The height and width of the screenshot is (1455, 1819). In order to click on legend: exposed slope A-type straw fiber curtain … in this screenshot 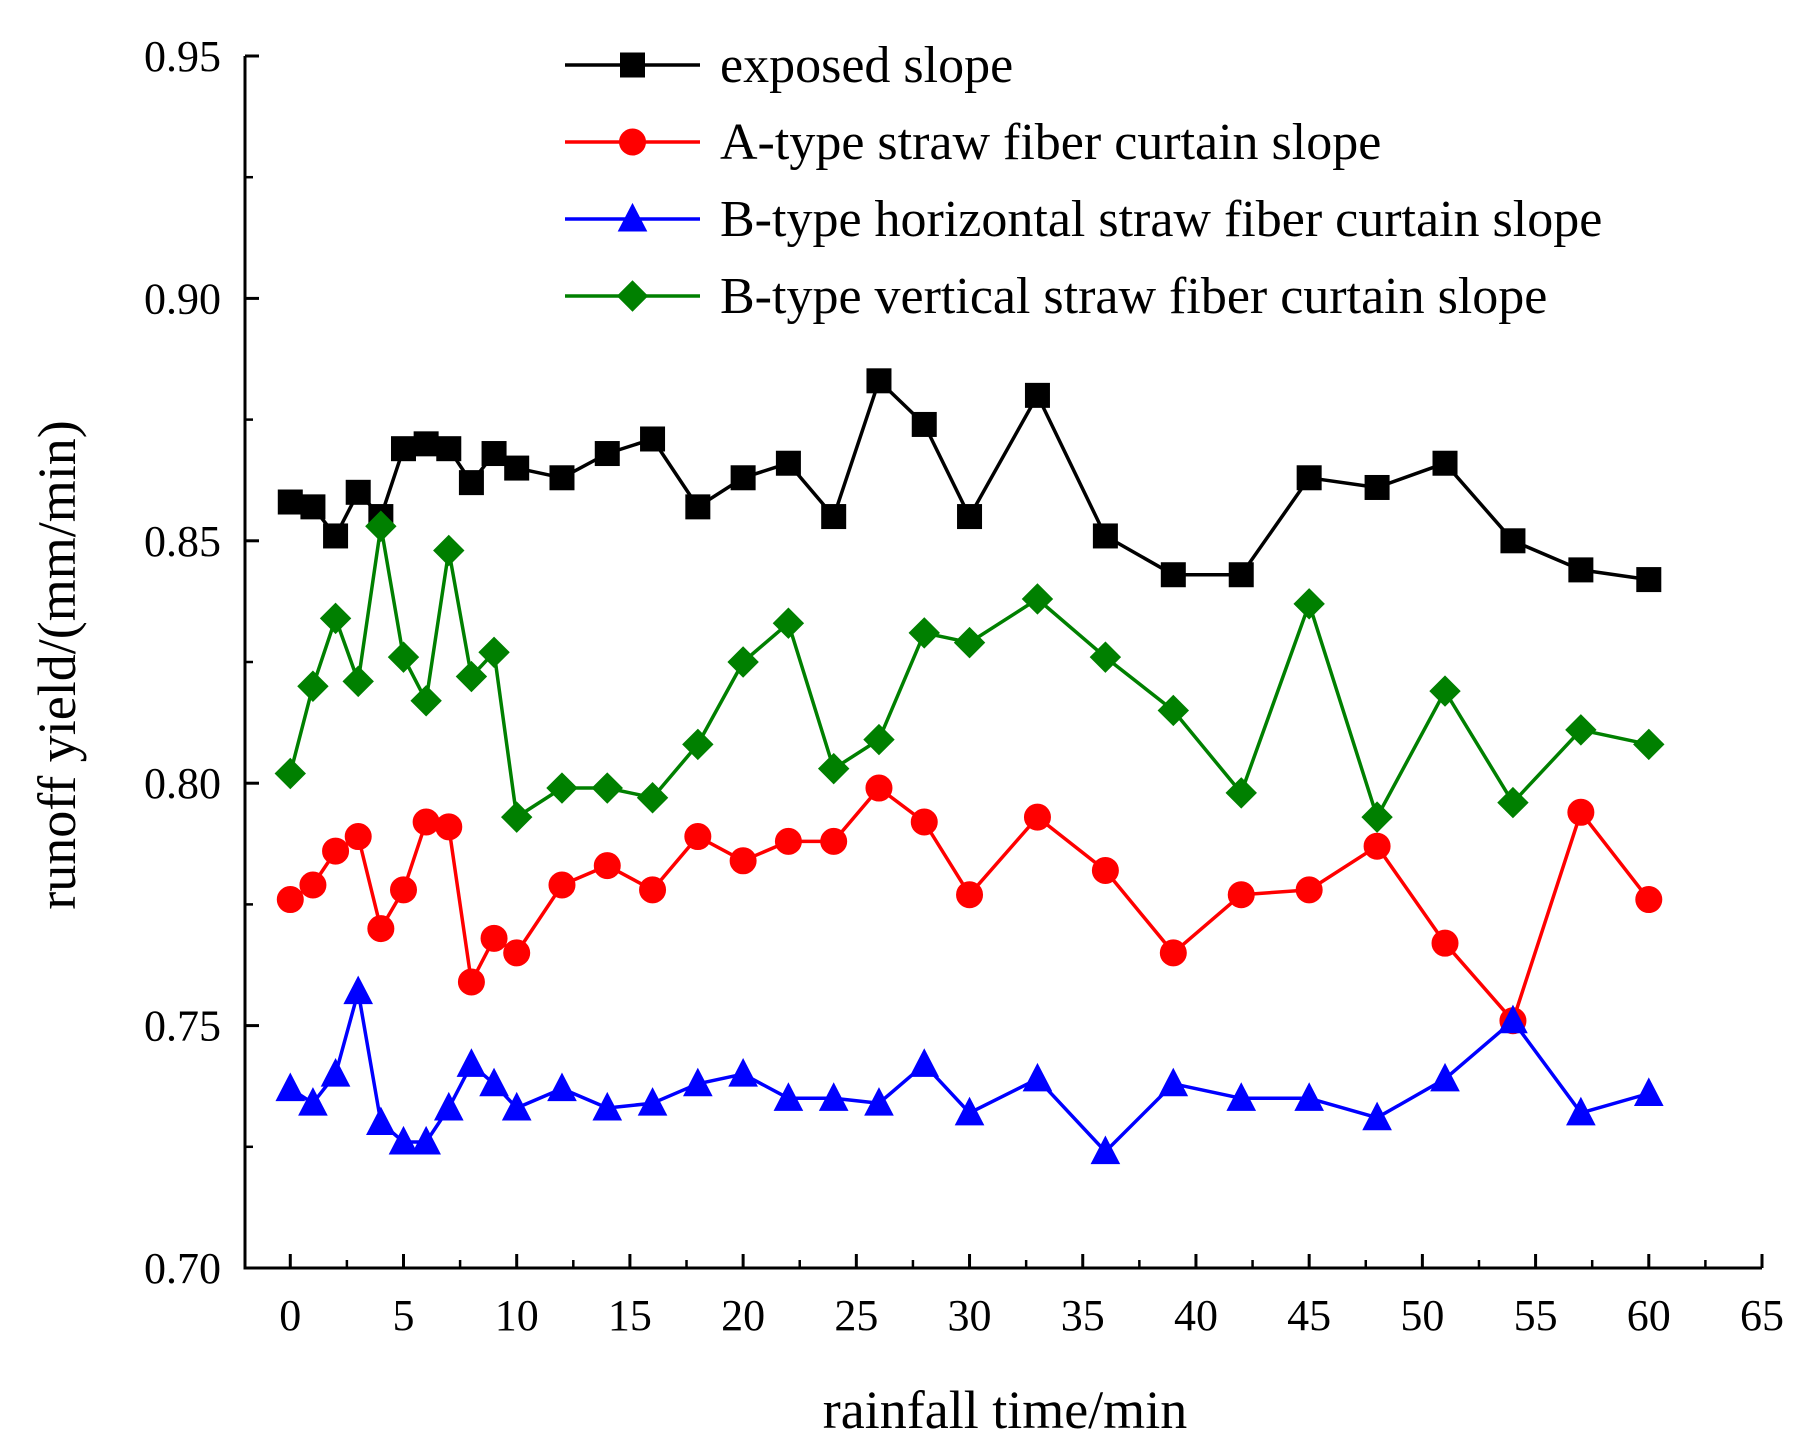, I will do `click(1083, 181)`.